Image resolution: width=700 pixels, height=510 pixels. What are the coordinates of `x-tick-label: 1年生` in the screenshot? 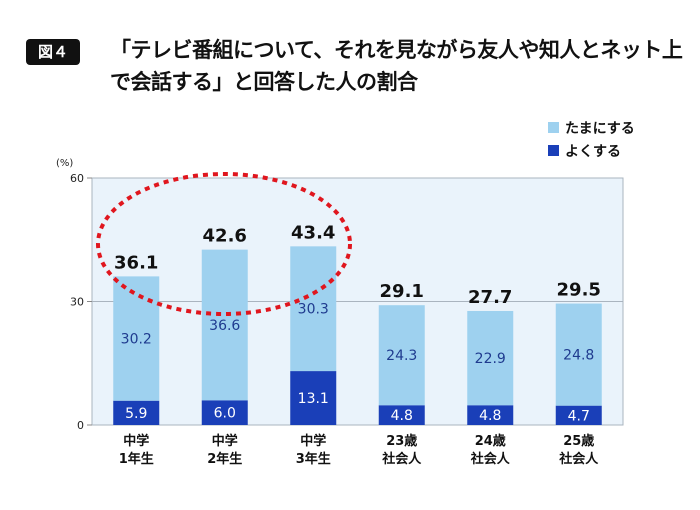 It's located at (136, 459).